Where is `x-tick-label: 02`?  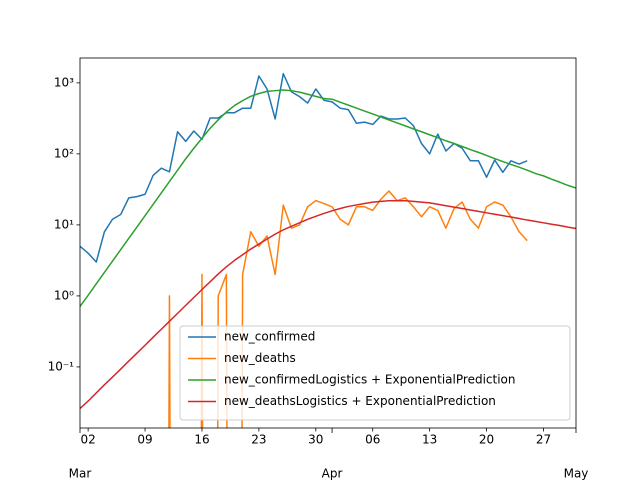
x-tick-label: 02 is located at coordinates (87, 440).